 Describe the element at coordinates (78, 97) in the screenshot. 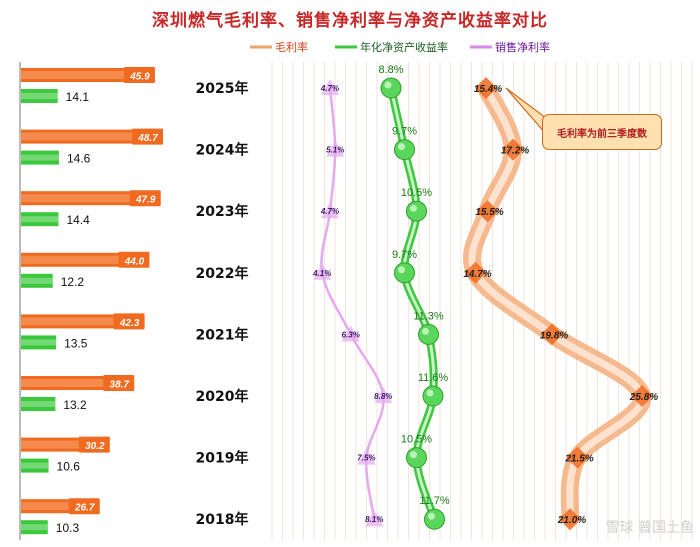

I see `bar-green-label-0: 14.1` at that location.